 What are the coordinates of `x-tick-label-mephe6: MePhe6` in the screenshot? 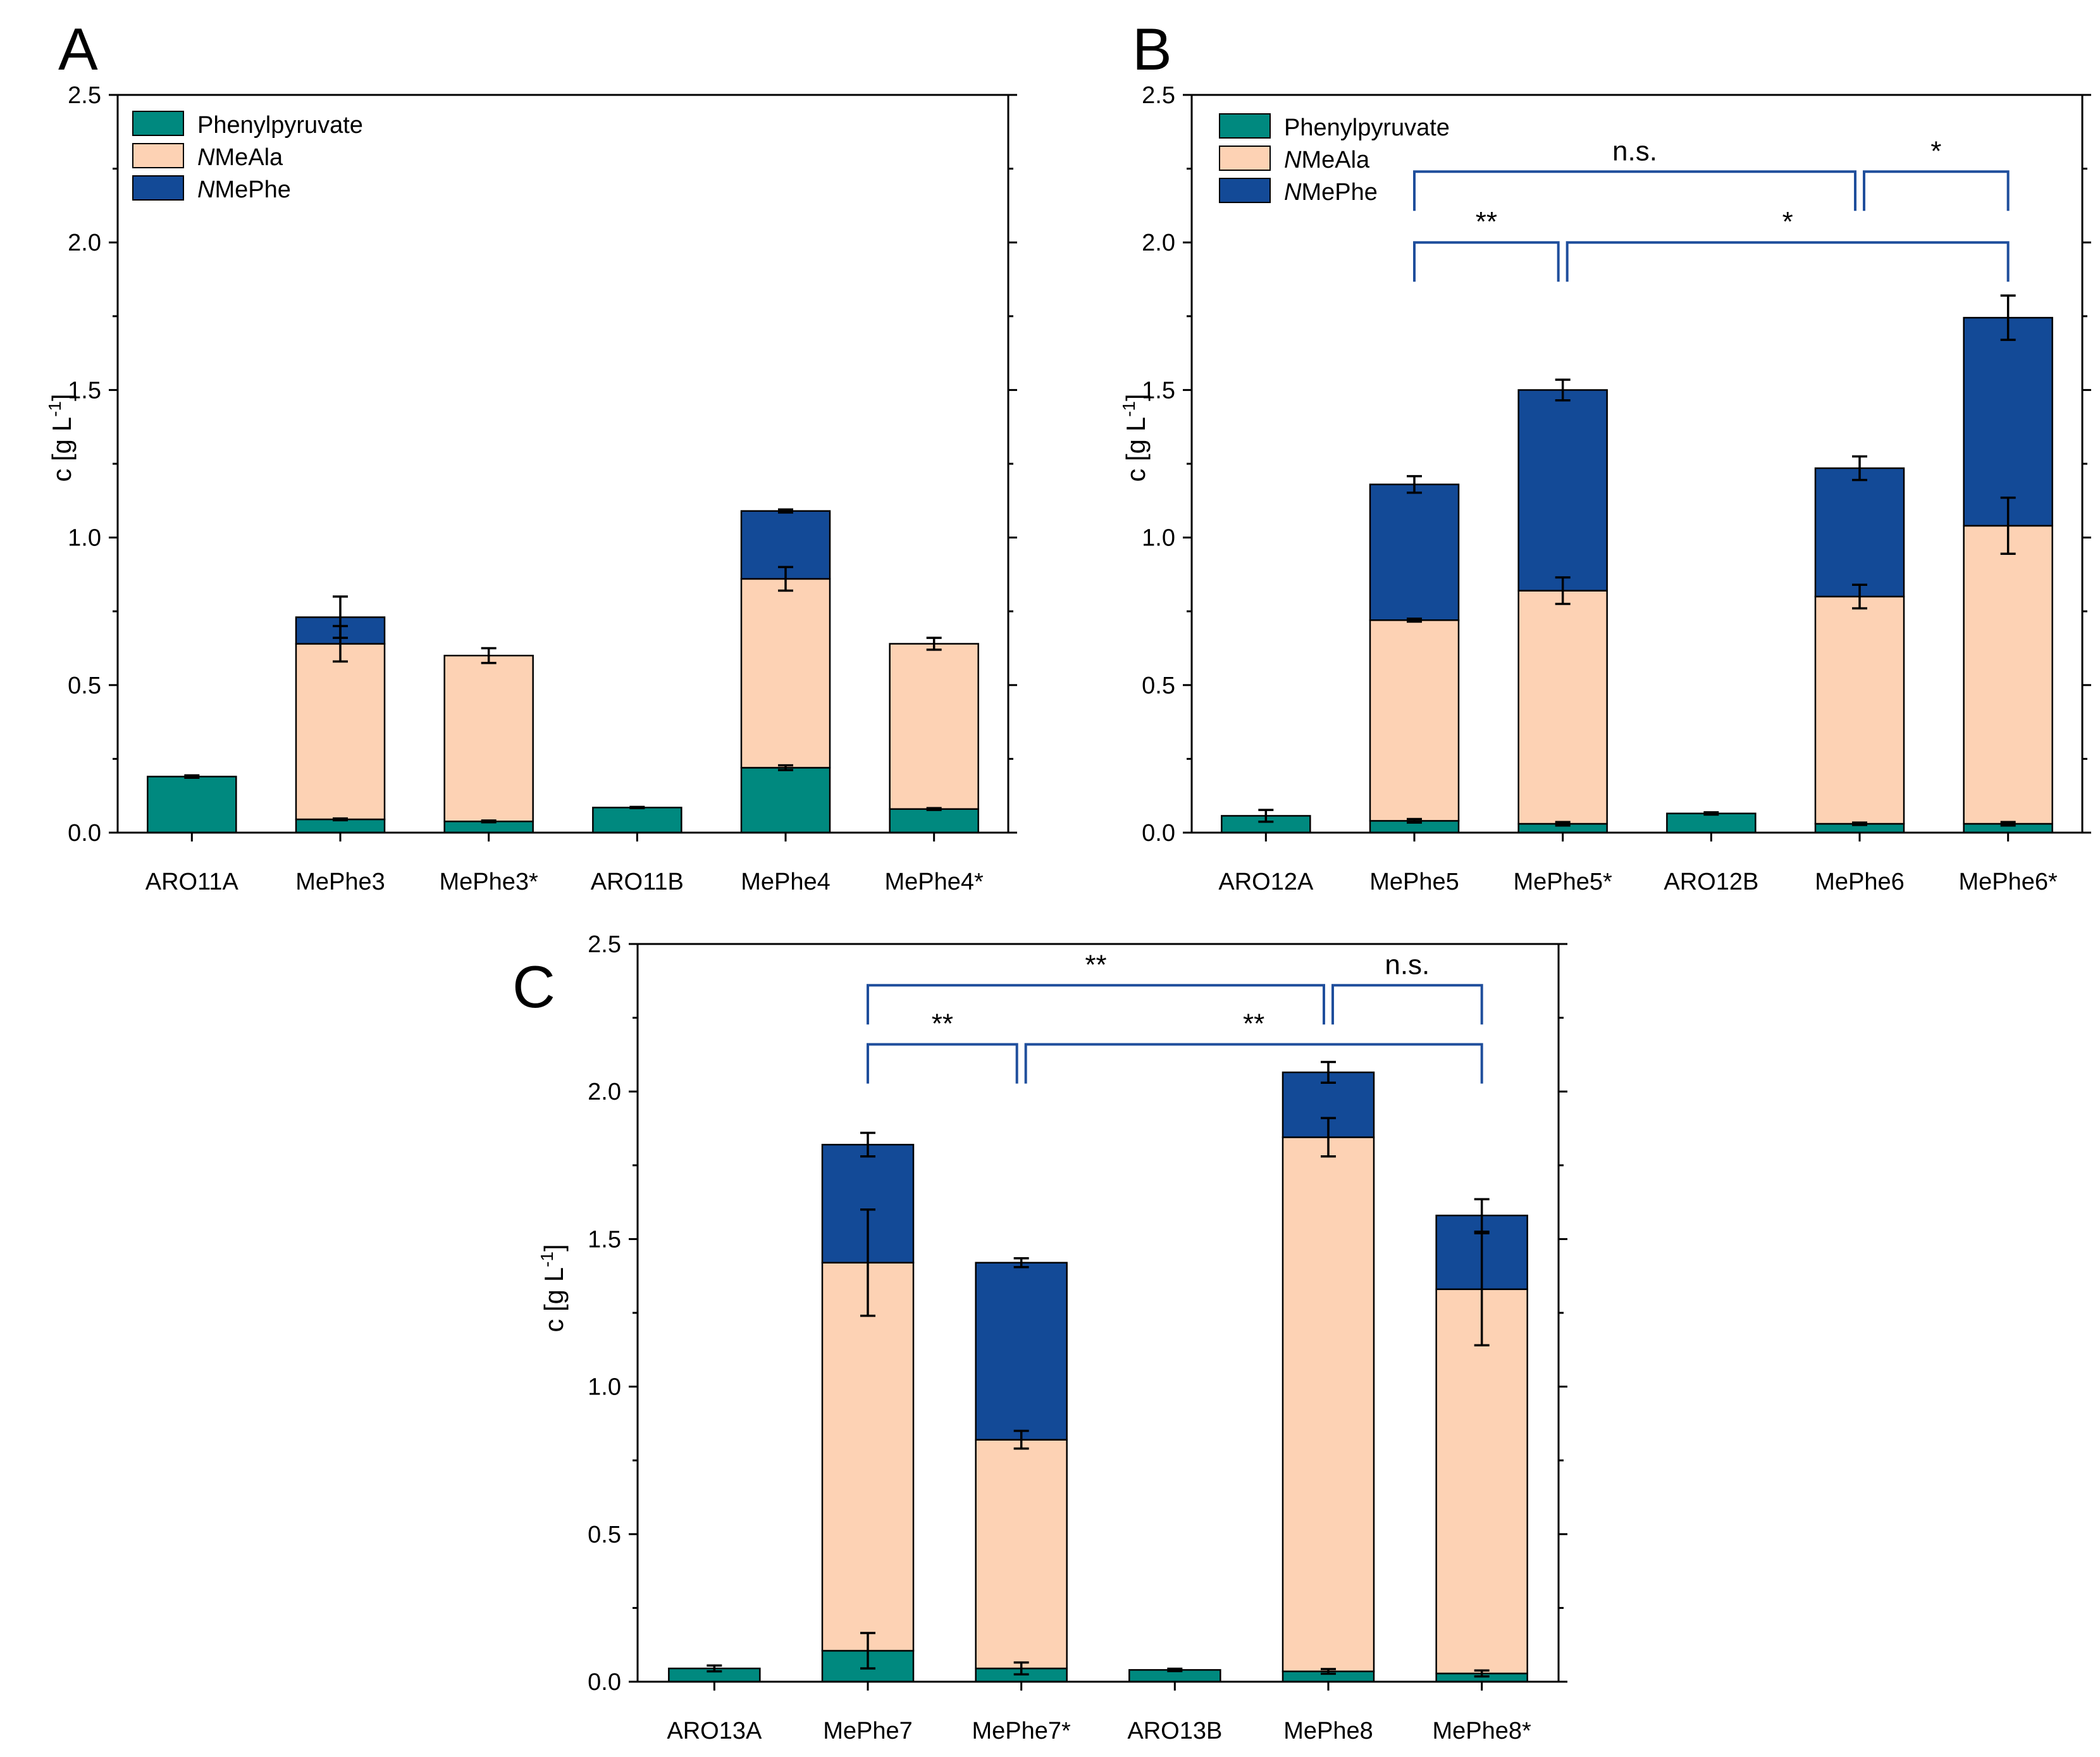 It's located at (1860, 882).